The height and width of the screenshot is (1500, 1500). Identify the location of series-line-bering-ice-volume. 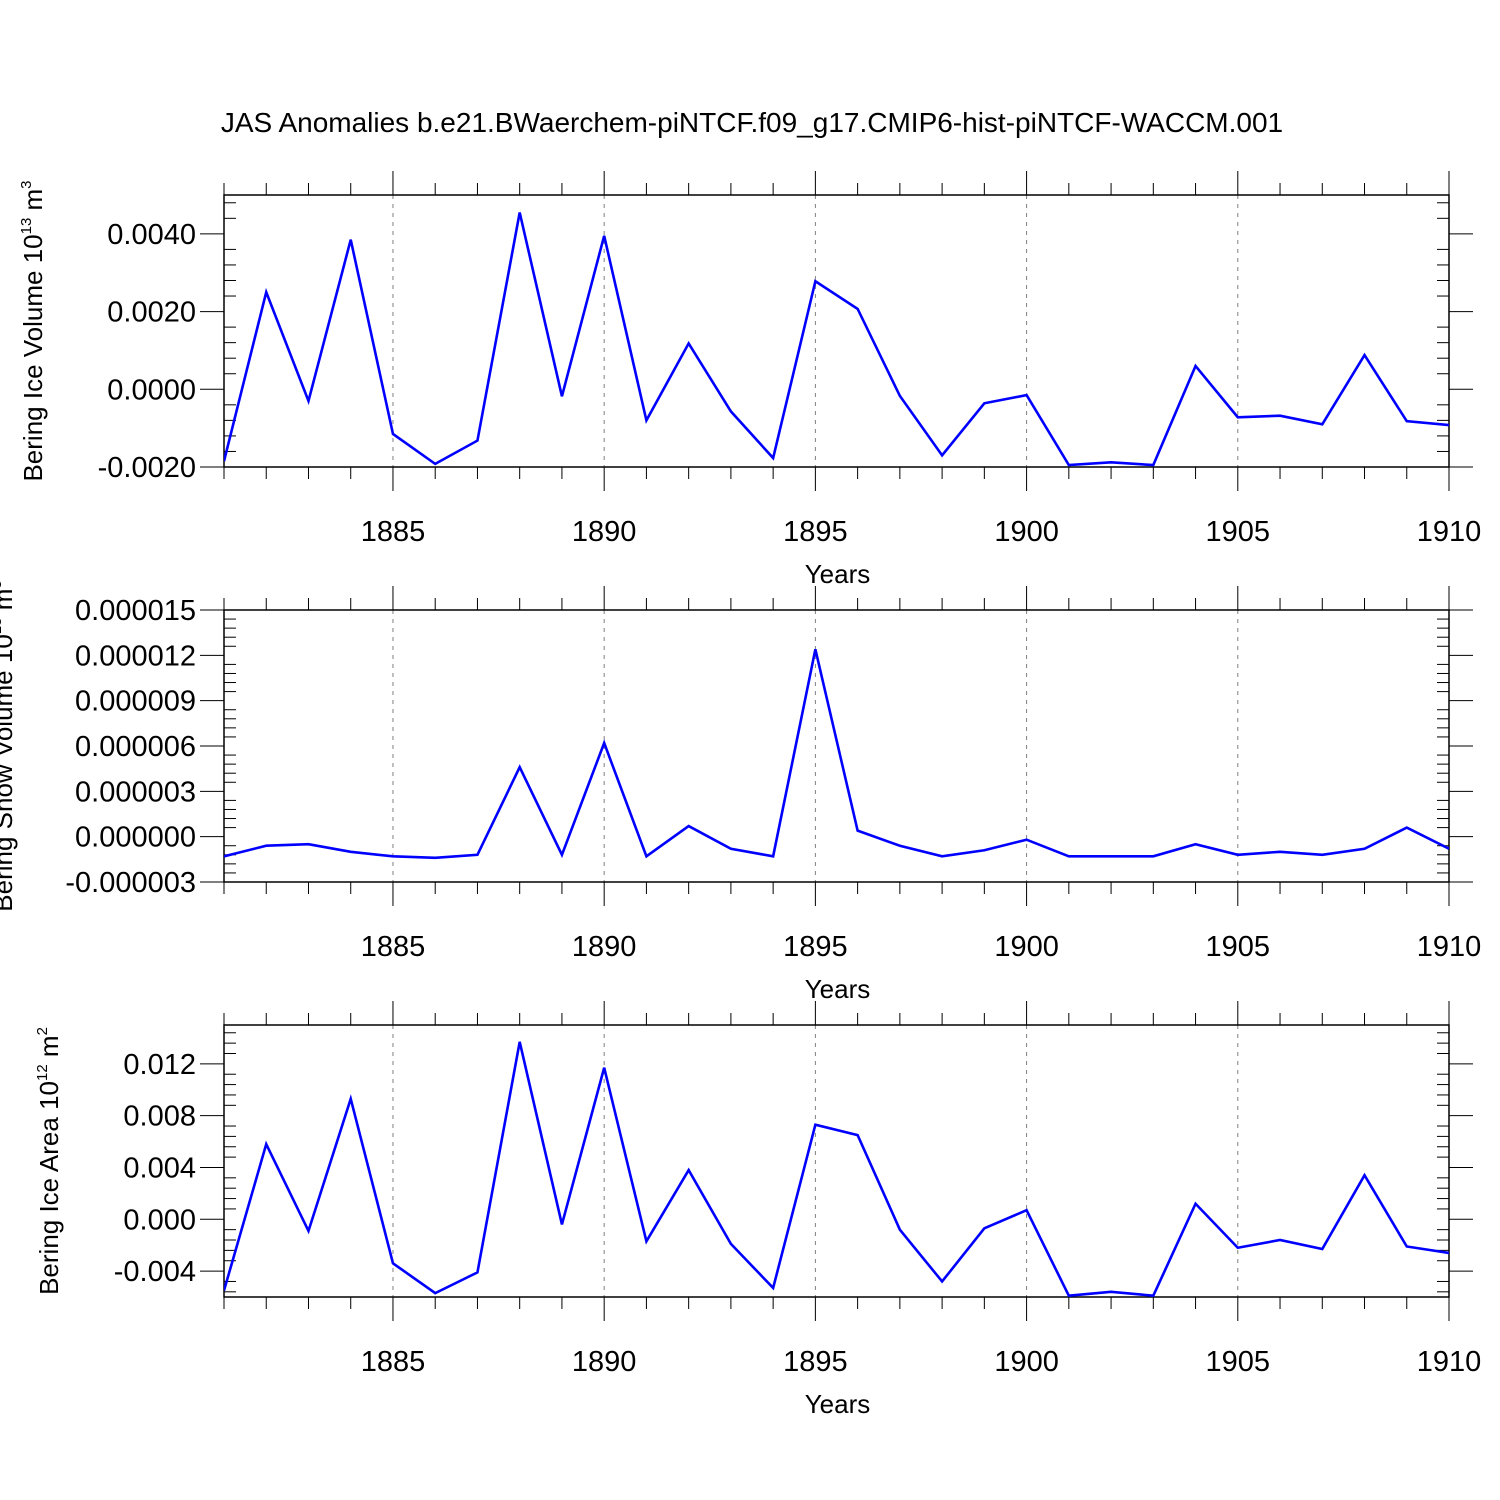
(836, 339).